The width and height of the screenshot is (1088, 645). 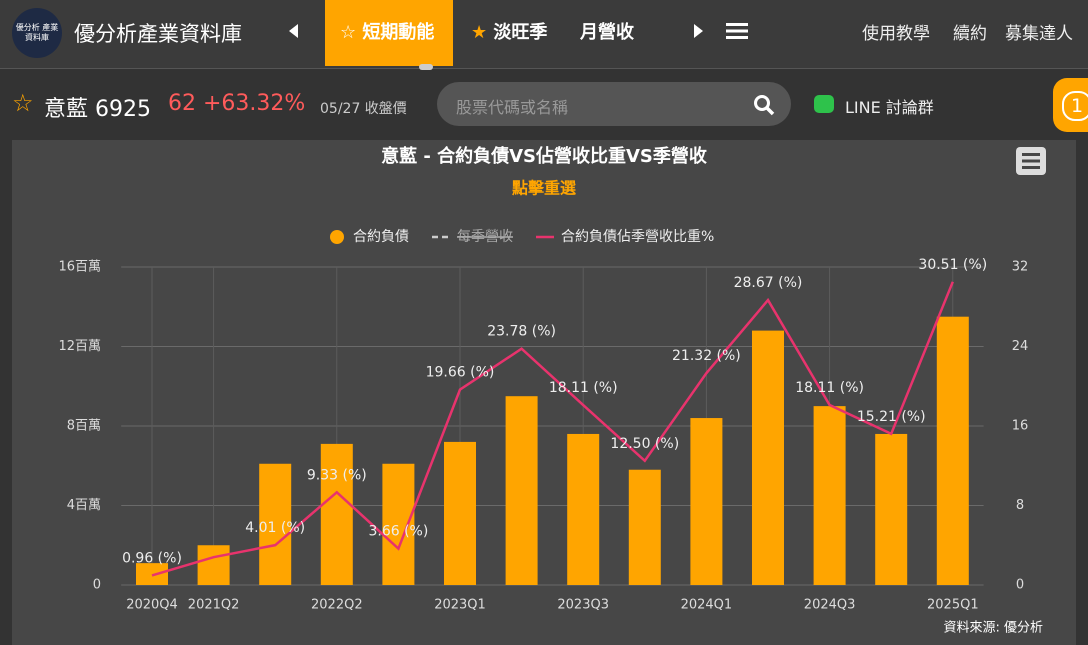 What do you see at coordinates (152, 605) in the screenshot?
I see `x-tick-label: 2020Q4` at bounding box center [152, 605].